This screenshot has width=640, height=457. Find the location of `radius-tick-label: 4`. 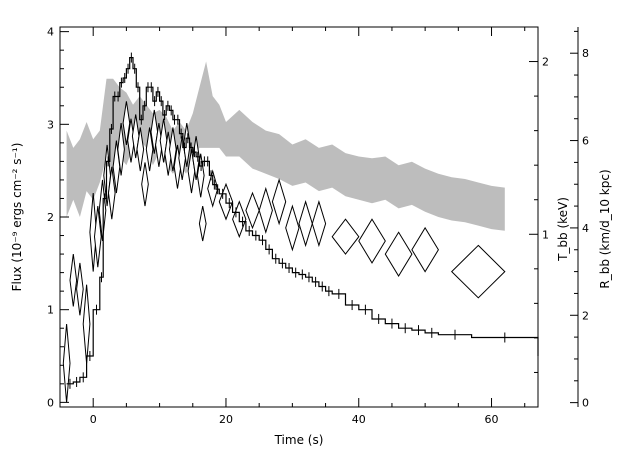

radius-tick-label: 4 is located at coordinates (585, 228).